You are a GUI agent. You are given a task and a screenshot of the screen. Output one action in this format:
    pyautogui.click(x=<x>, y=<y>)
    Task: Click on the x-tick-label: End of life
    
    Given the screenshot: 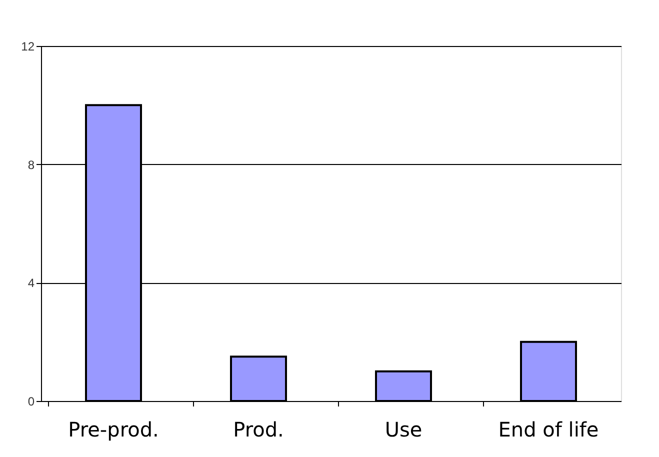 What is the action you would take?
    pyautogui.click(x=548, y=430)
    